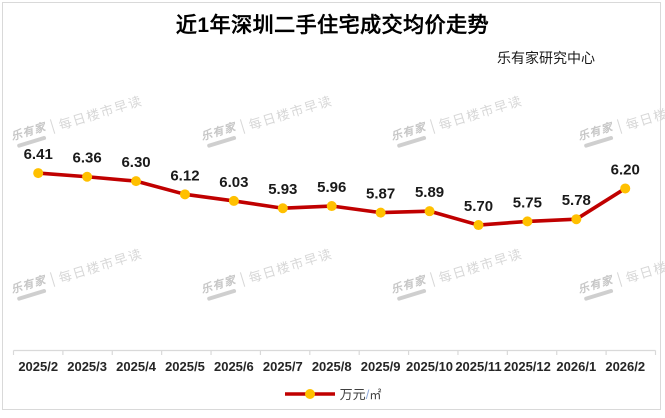 The image size is (665, 418). Describe the element at coordinates (546, 58) in the screenshot. I see `chart-subtitle: 乐有家研究中心` at that location.